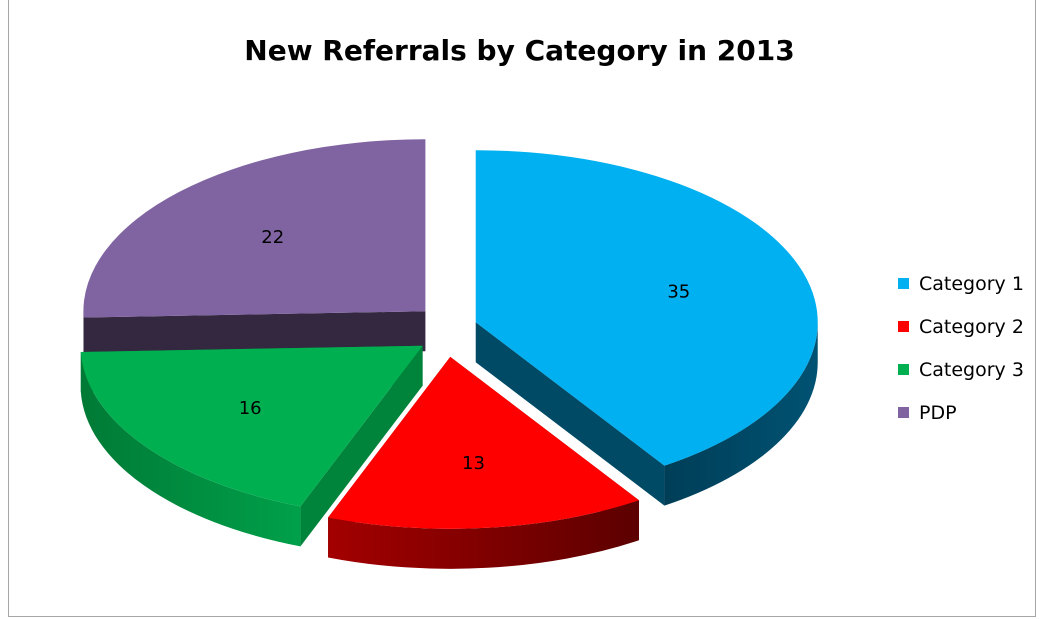 This screenshot has width=1039, height=619. Describe the element at coordinates (272, 237) in the screenshot. I see `data-label-pdp: 22` at that location.